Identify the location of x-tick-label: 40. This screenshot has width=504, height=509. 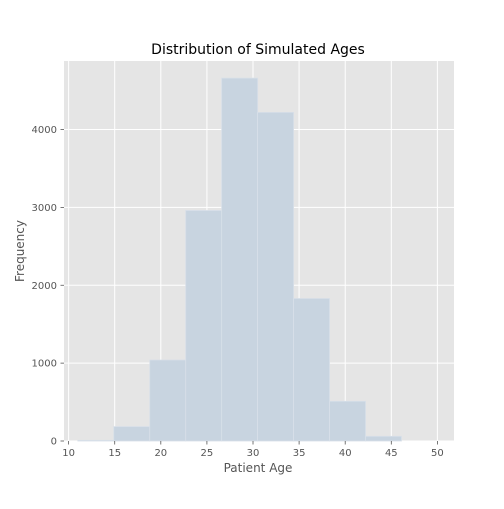
(345, 453).